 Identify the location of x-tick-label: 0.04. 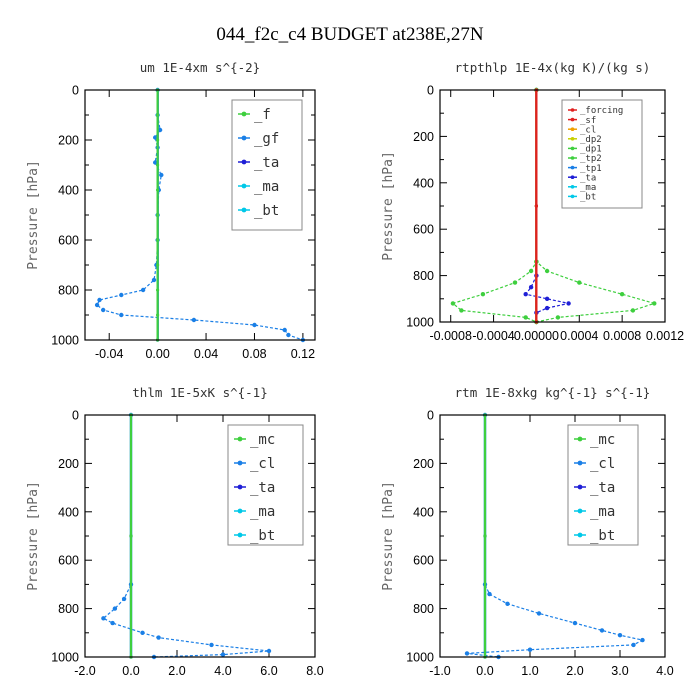
(206, 354).